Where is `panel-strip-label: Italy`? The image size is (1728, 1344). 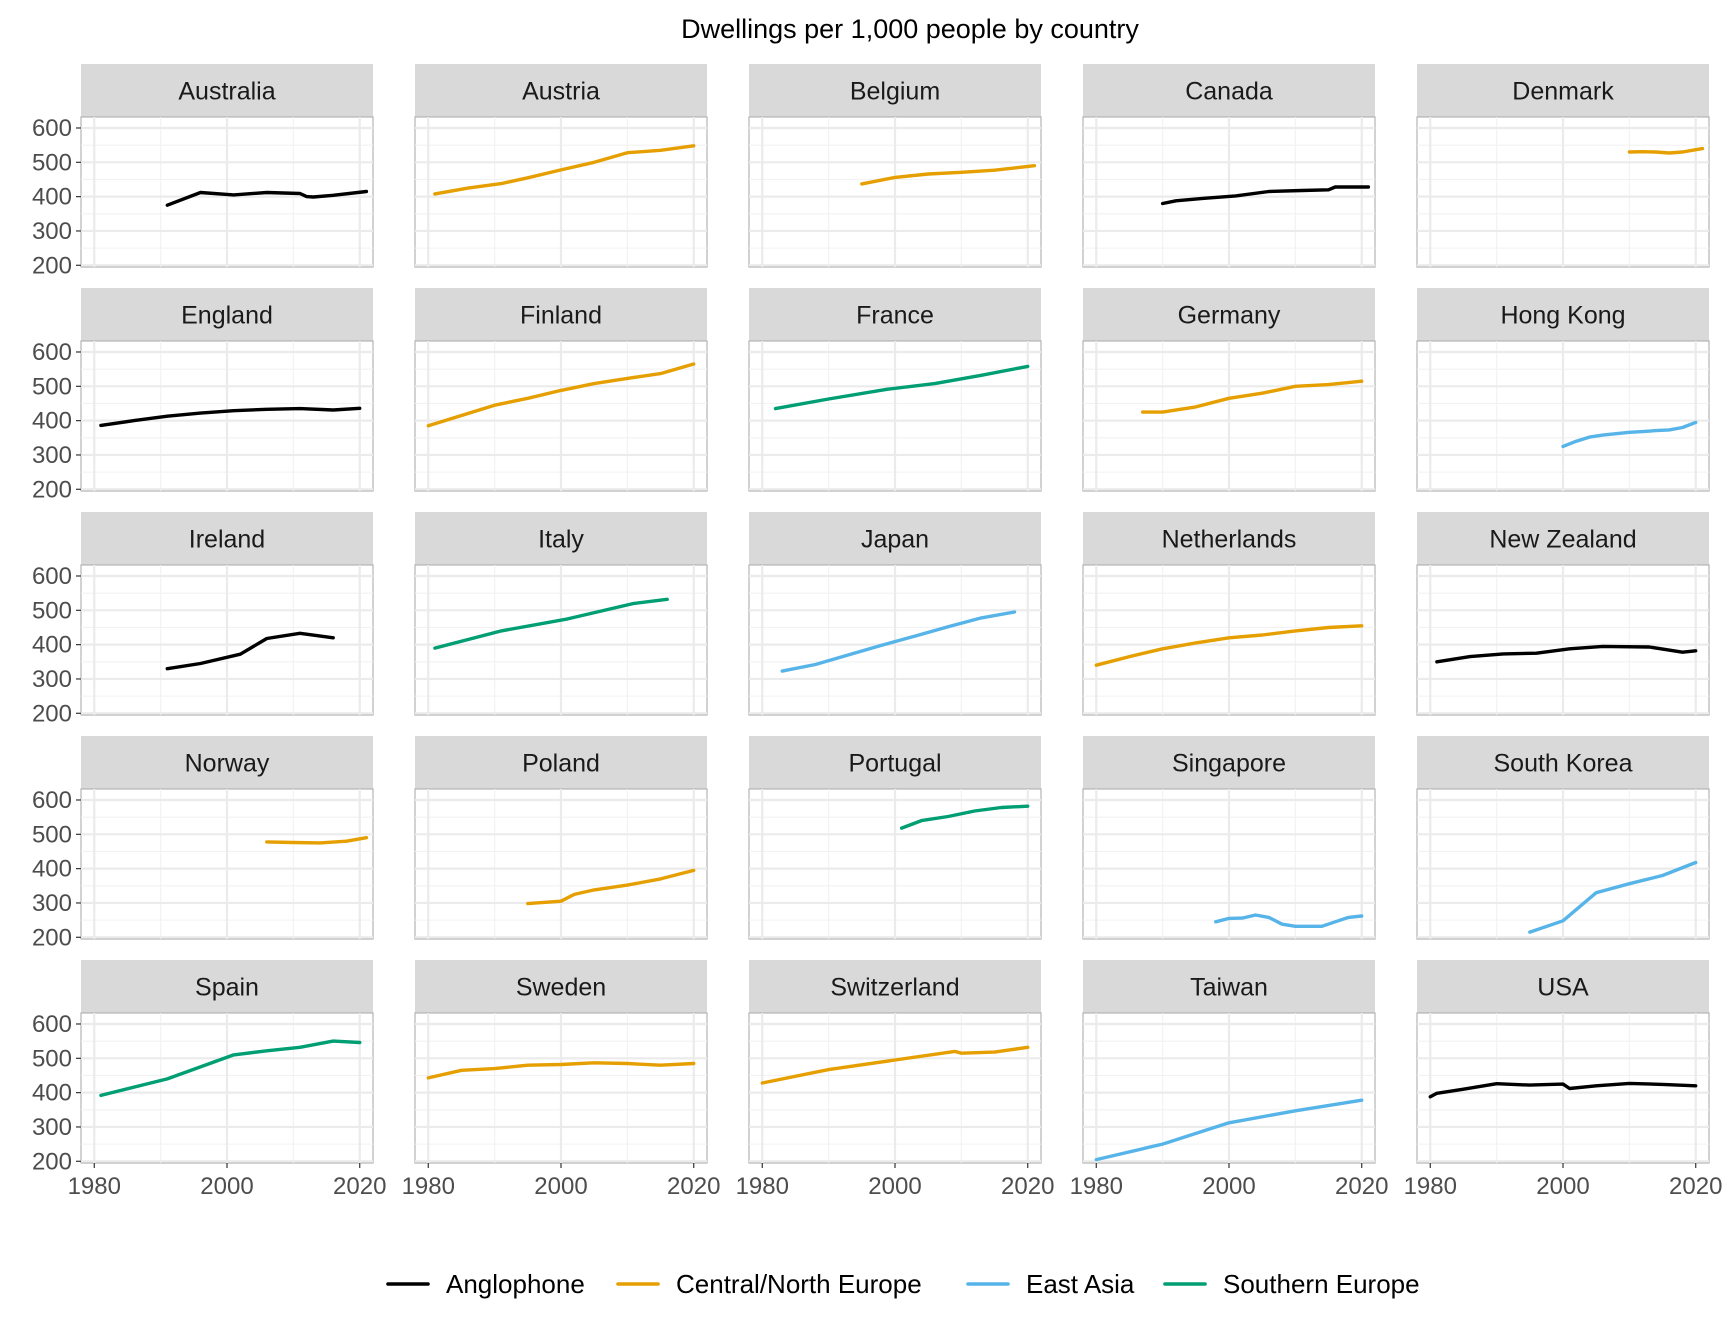
panel-strip-label: Italy is located at coordinates (561, 540).